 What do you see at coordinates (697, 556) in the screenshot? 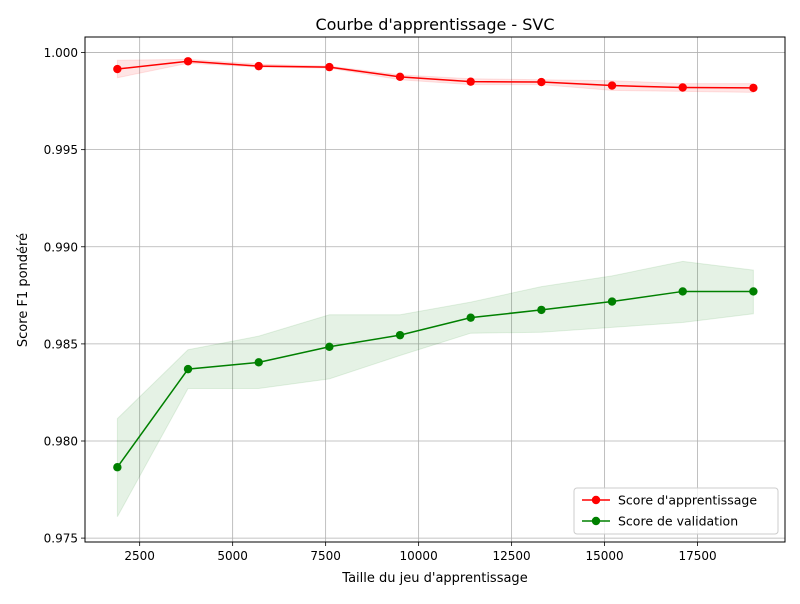
I see `x-tick-label: 17500` at bounding box center [697, 556].